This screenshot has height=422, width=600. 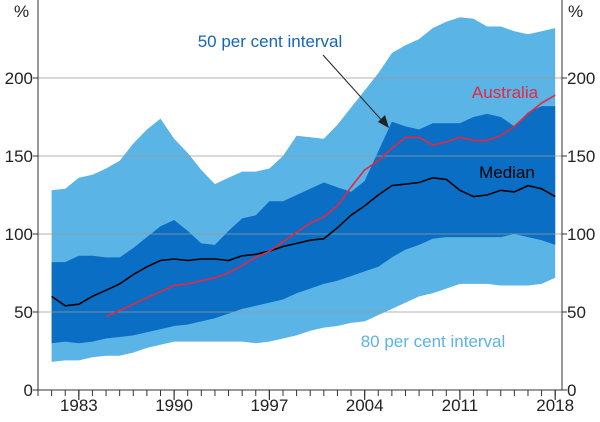 What do you see at coordinates (365, 405) in the screenshot?
I see `x-tick-label-2004: 2004` at bounding box center [365, 405].